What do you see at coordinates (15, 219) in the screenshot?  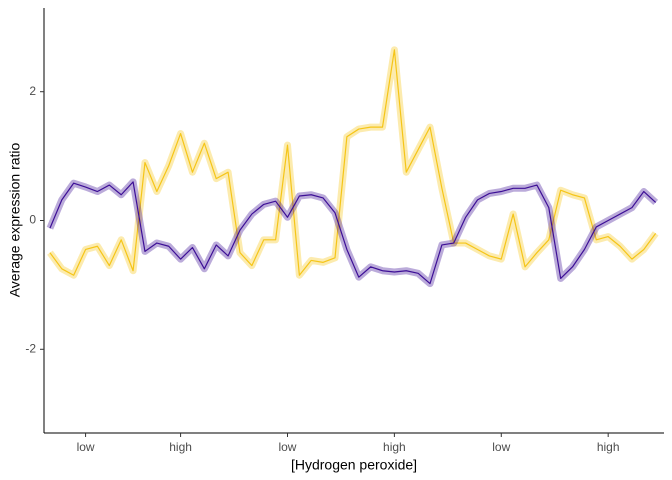 I see `y-axis-title: Average expression ratio` at bounding box center [15, 219].